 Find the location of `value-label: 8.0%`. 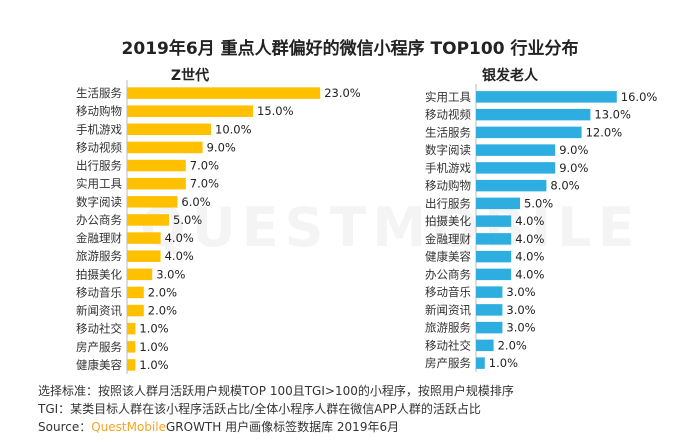

value-label: 8.0% is located at coordinates (564, 186).